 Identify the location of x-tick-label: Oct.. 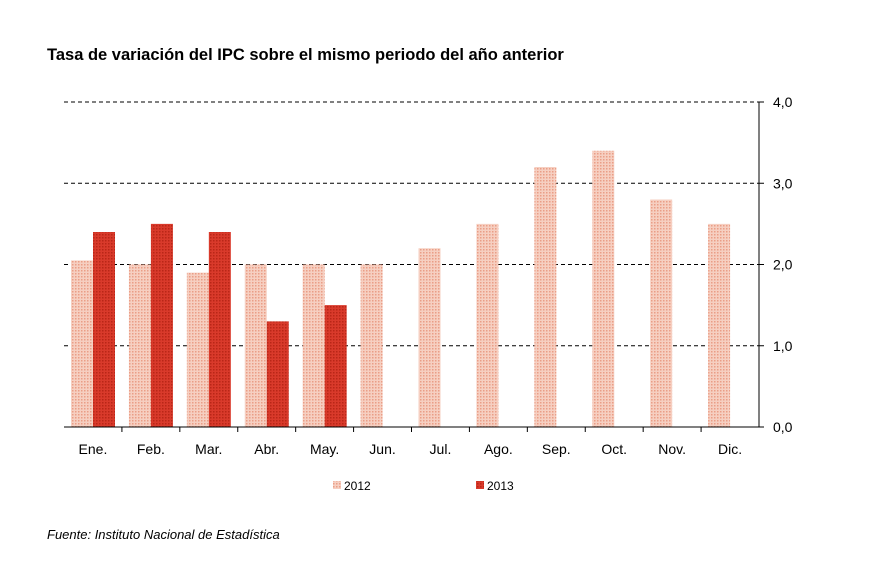
(614, 449).